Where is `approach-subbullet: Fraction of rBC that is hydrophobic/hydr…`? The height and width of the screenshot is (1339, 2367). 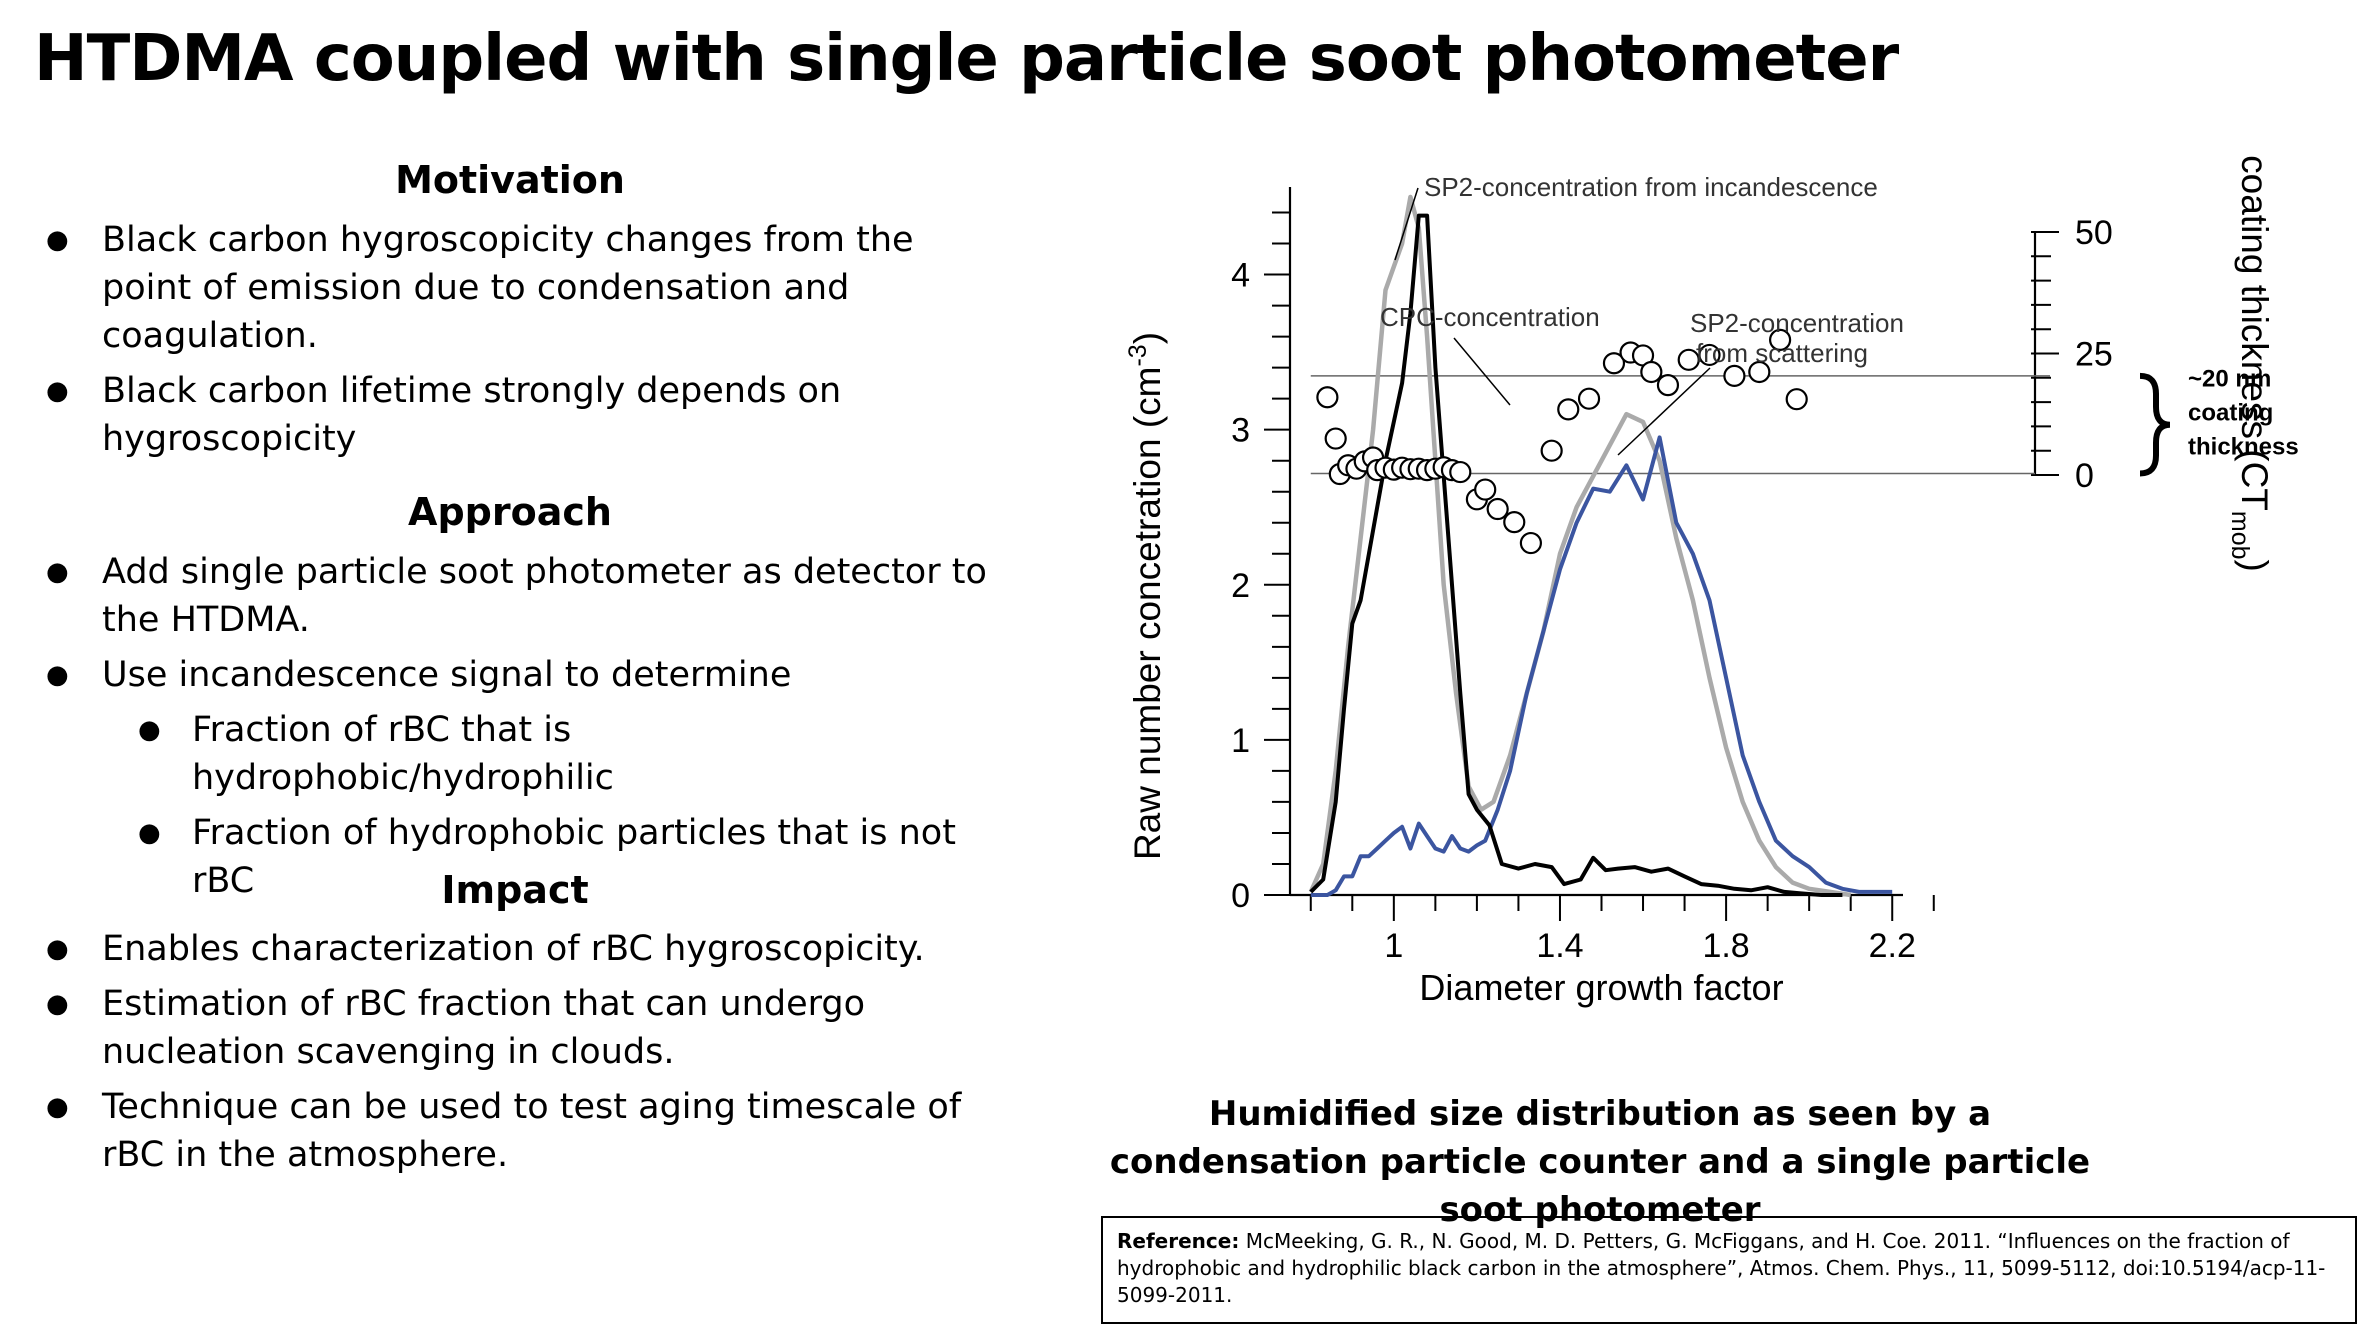 approach-subbullet: Fraction of rBC that is hydrophobic/hydr… is located at coordinates (520, 754).